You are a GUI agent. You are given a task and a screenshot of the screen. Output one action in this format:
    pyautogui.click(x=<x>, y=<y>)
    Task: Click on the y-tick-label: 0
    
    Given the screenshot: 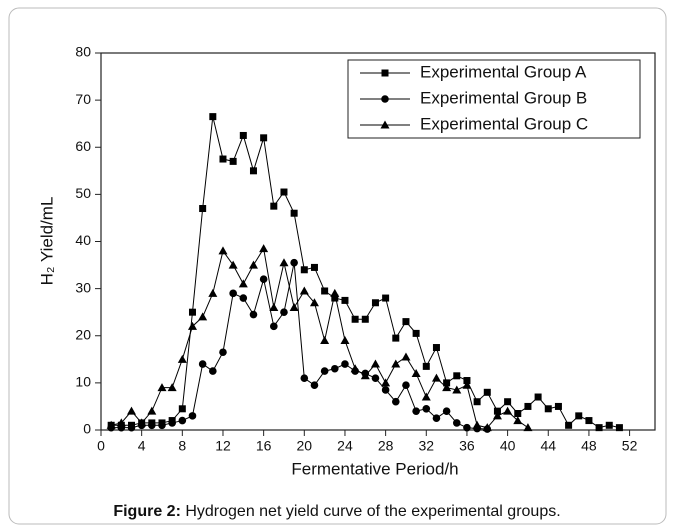 What is the action you would take?
    pyautogui.click(x=87, y=429)
    